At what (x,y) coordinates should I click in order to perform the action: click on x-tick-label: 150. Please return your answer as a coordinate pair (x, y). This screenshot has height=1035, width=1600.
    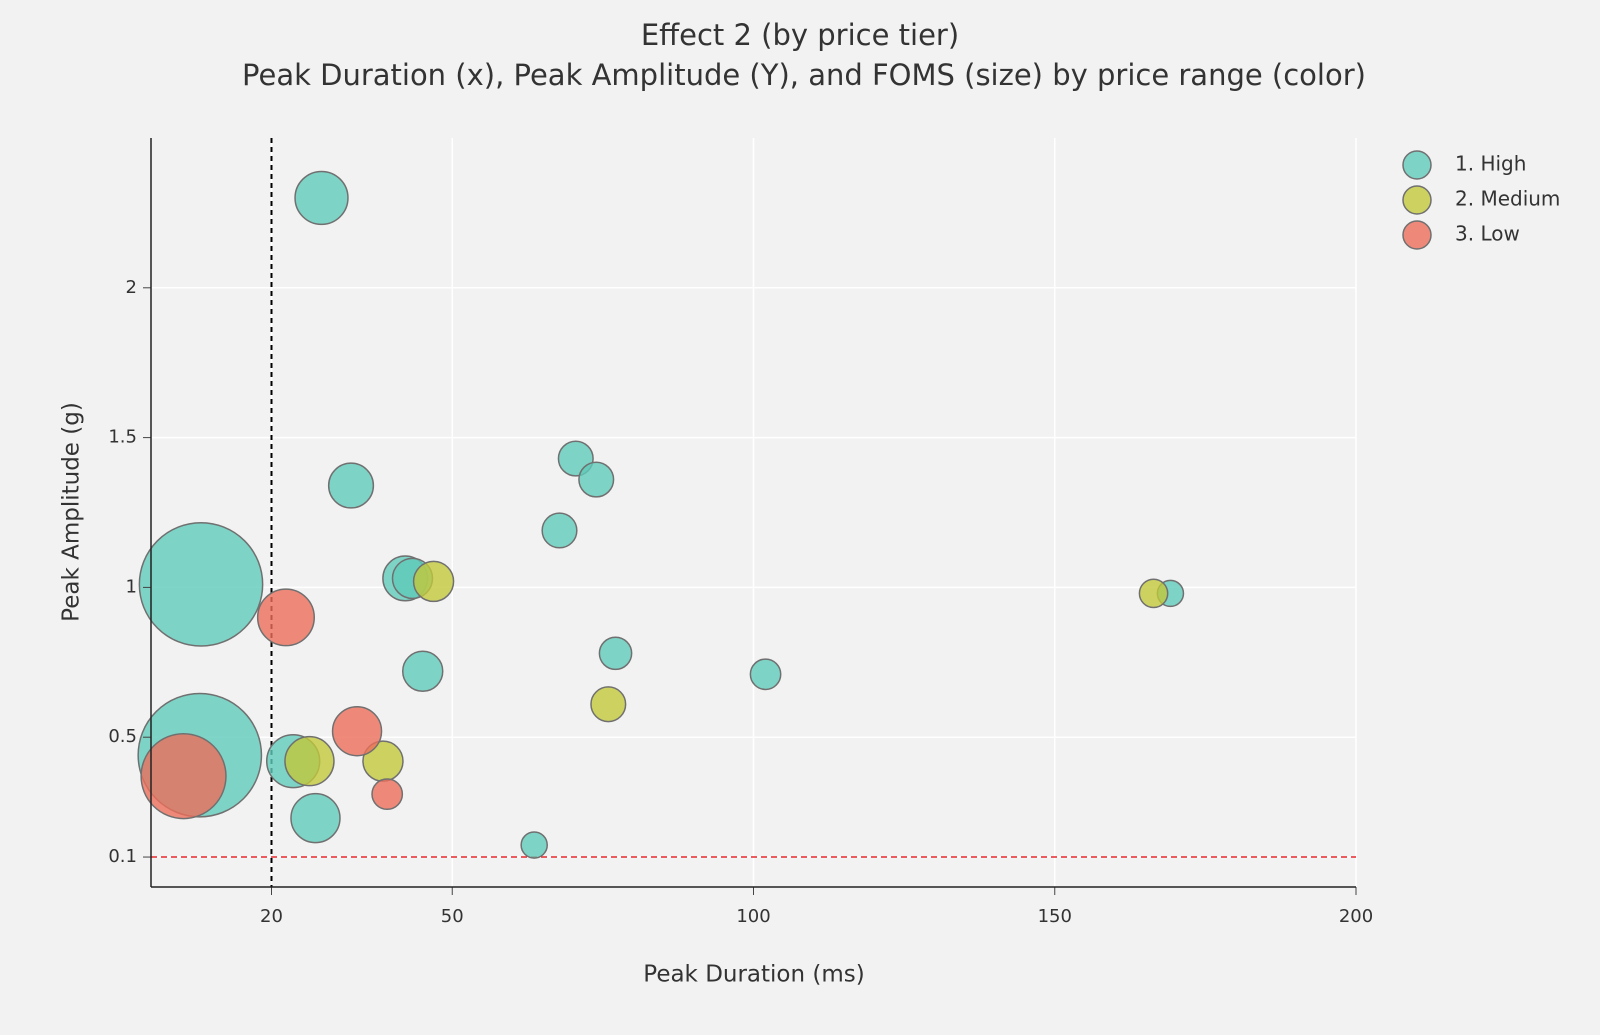
    Looking at the image, I should click on (1055, 916).